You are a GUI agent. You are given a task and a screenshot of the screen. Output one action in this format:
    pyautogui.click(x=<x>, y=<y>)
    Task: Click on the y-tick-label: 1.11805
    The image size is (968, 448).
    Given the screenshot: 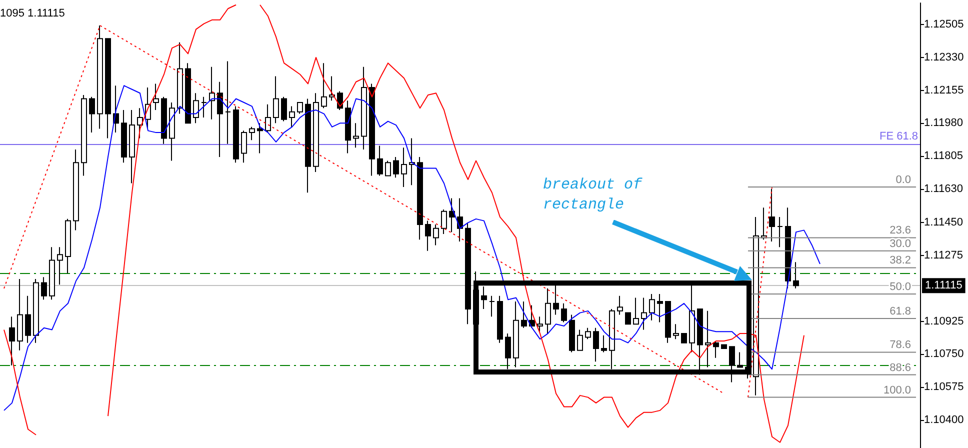 What is the action you would take?
    pyautogui.click(x=943, y=156)
    